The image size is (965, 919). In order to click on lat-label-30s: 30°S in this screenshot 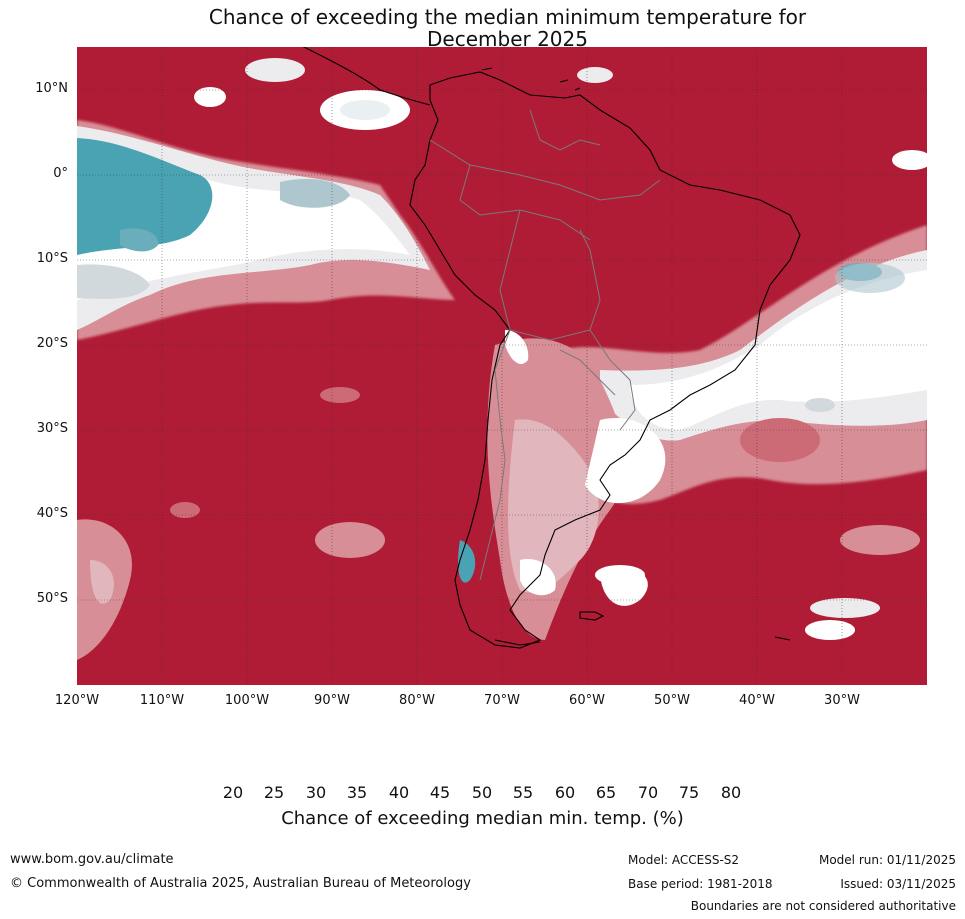, I will do `click(52, 428)`.